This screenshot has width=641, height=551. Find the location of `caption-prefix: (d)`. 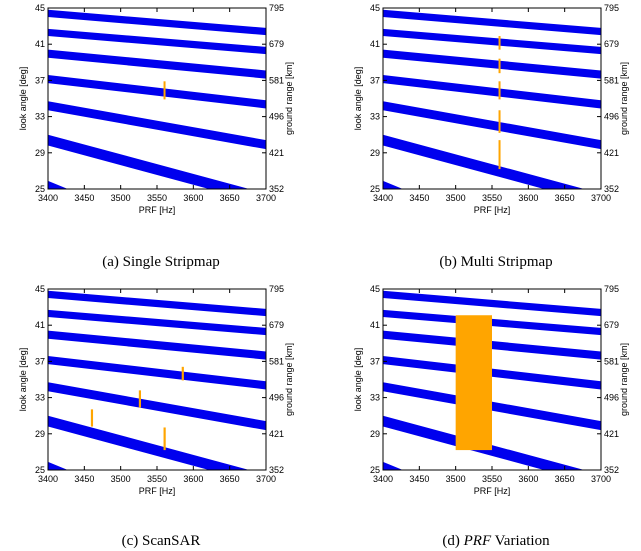

caption-prefix: (d) is located at coordinates (452, 541).